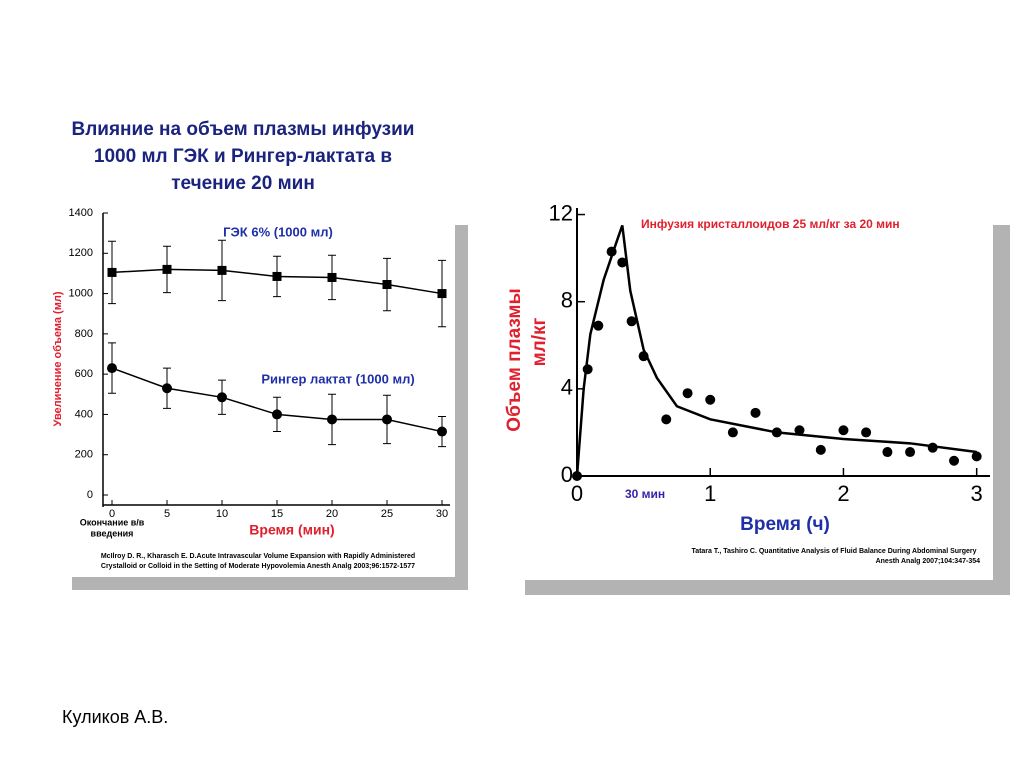 This screenshot has height=773, width=1024. What do you see at coordinates (928, 561) in the screenshot?
I see `source: Anesth Analg 2007;104:347-354` at bounding box center [928, 561].